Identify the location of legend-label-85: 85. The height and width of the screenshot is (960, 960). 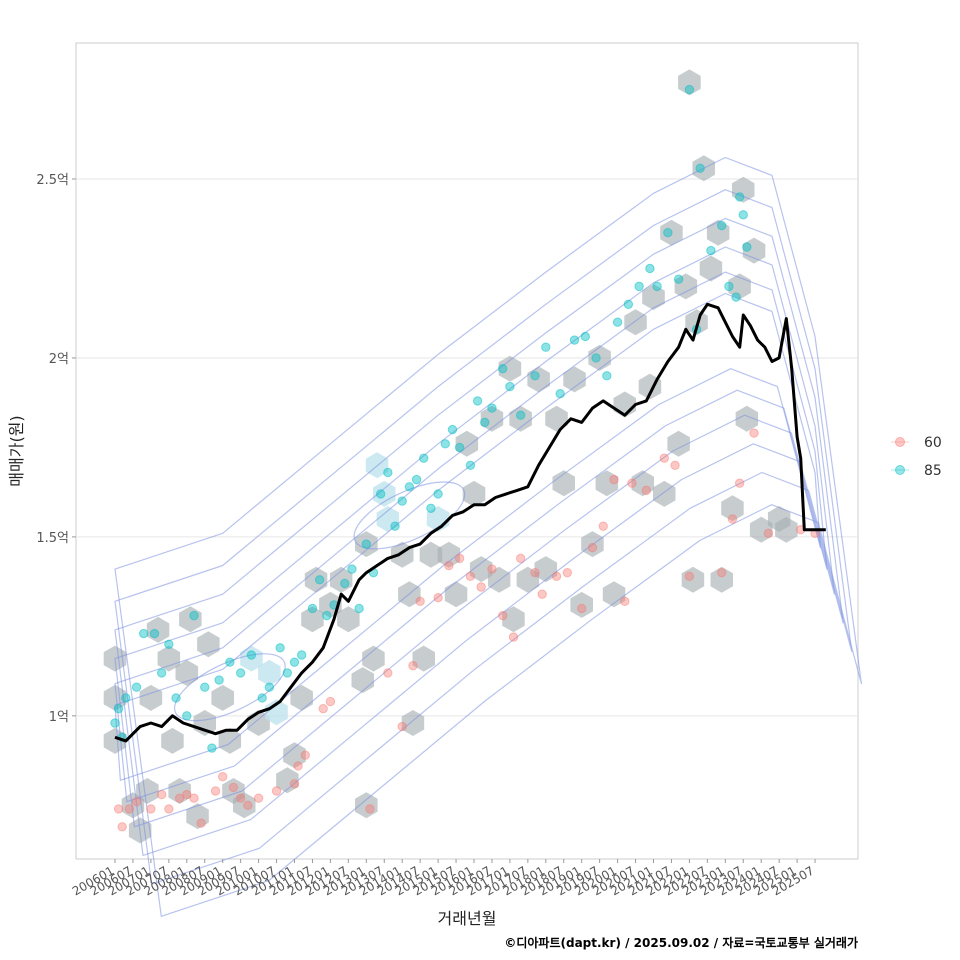
(933, 471).